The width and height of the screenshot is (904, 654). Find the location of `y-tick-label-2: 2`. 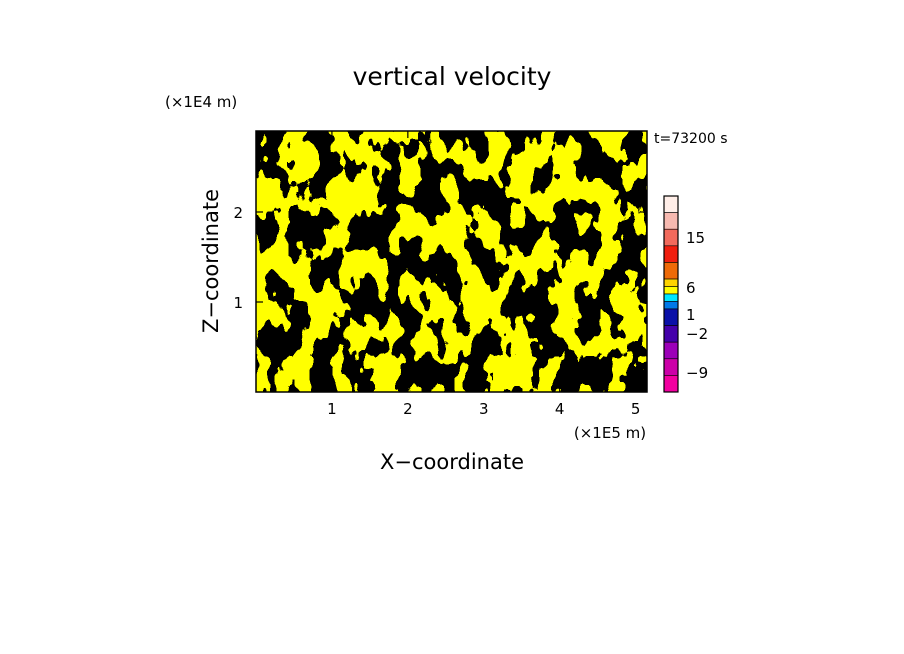

y-tick-label-2: 2 is located at coordinates (238, 213).